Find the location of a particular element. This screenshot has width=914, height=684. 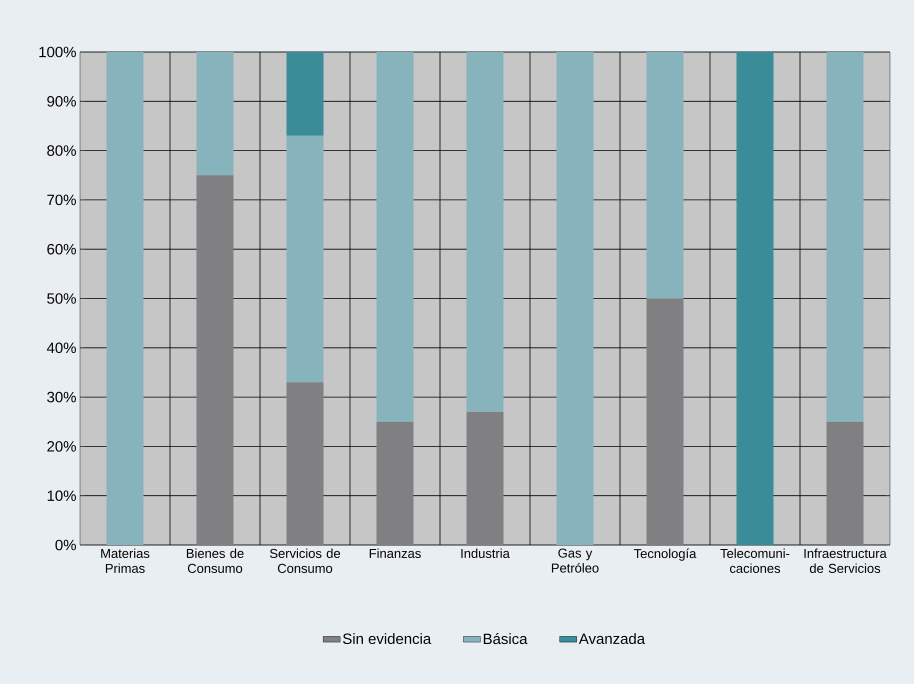

x-tick-label: Bienes de Consumo is located at coordinates (215, 560).